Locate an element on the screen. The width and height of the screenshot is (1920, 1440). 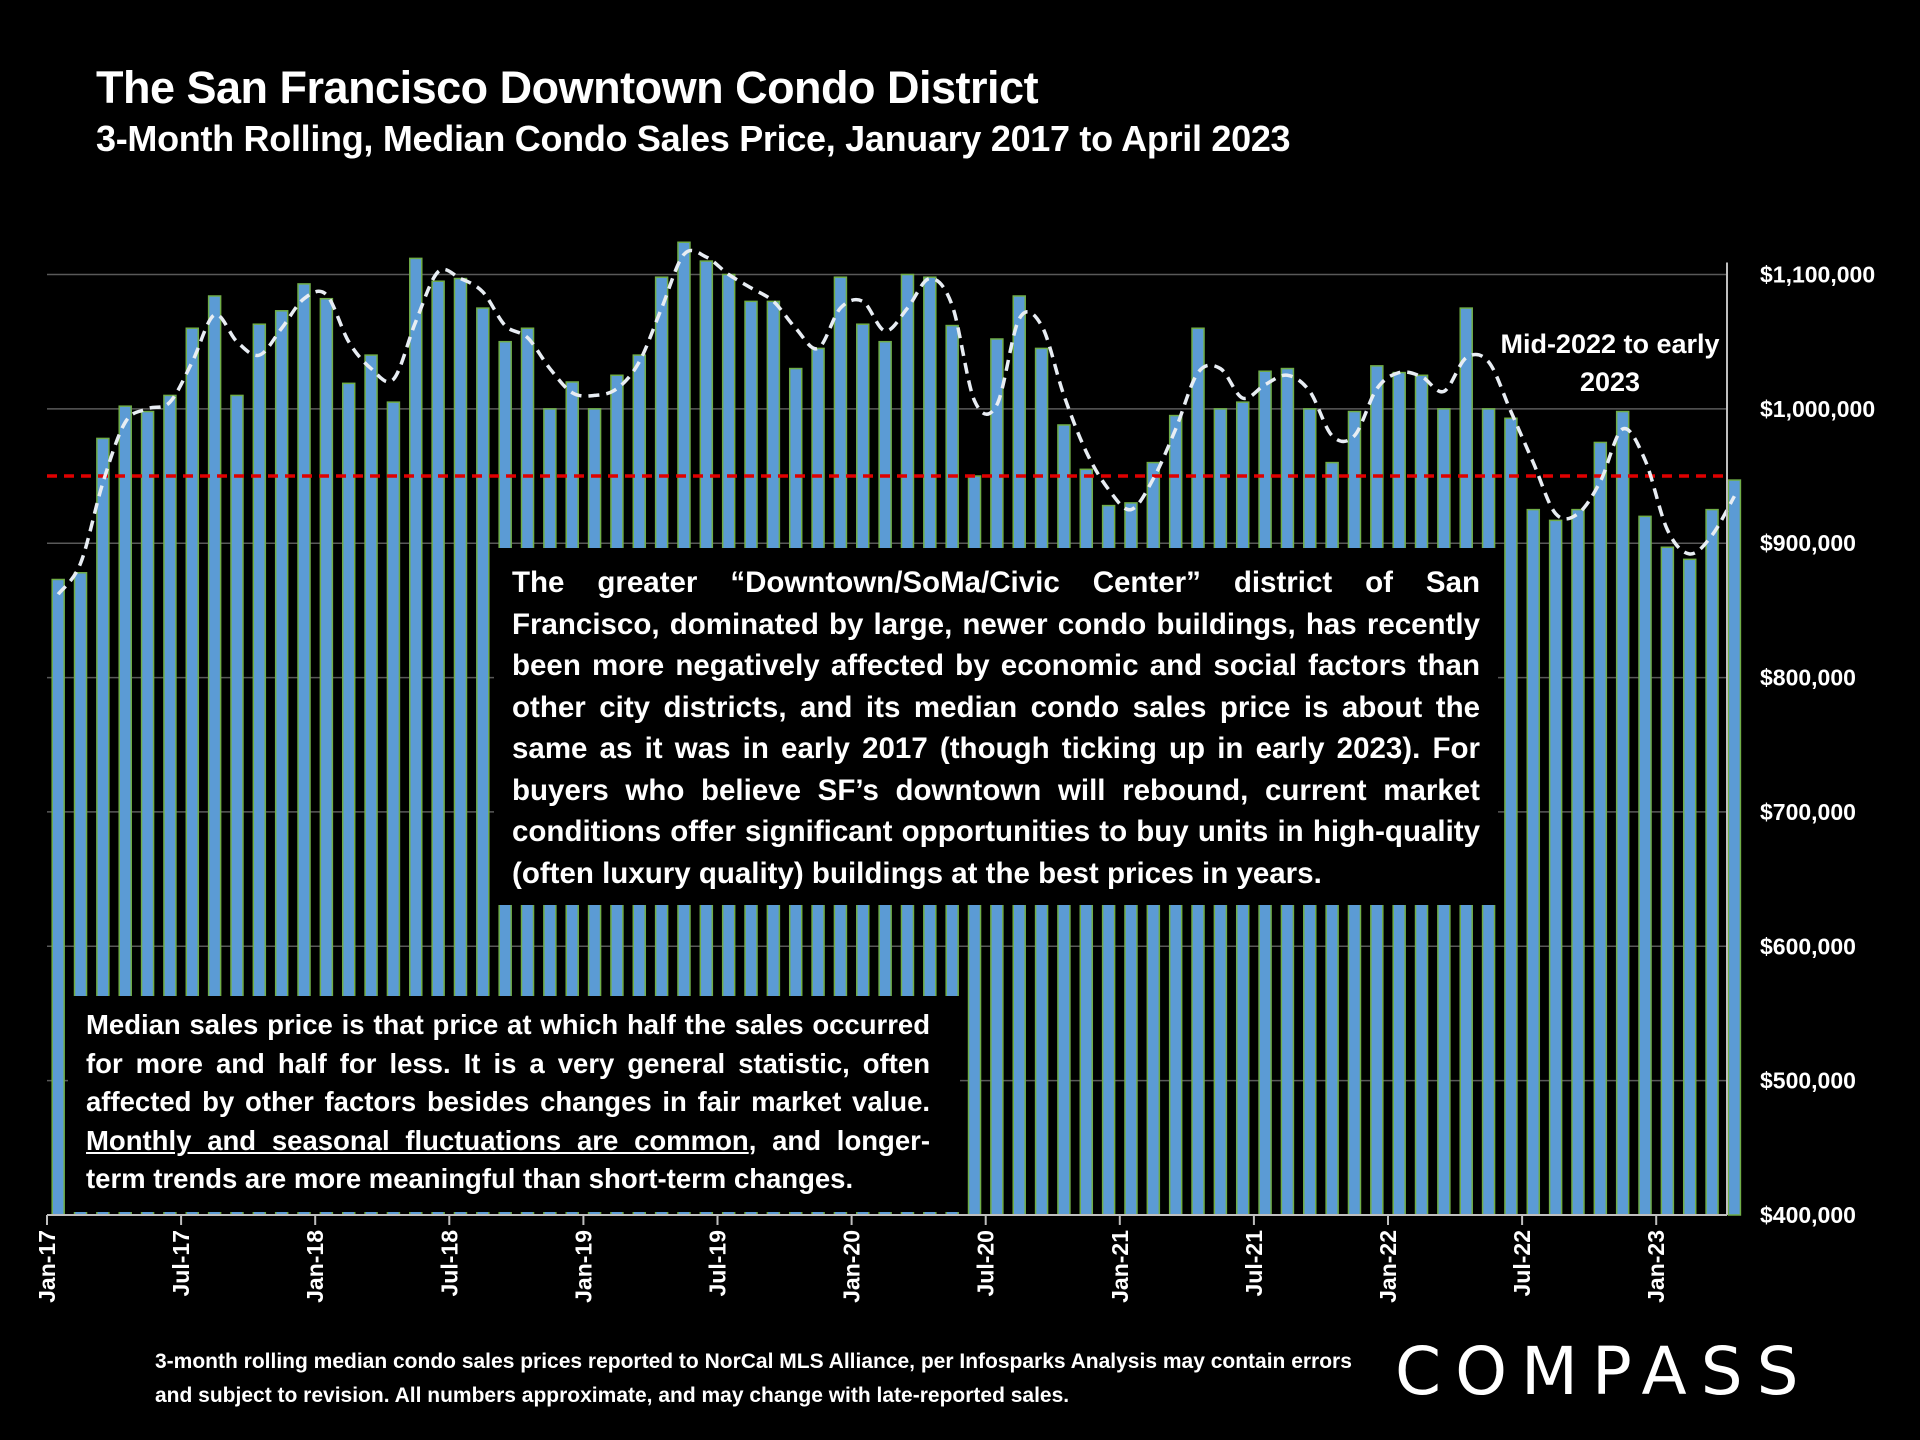
x-tick-label: Jan-18 is located at coordinates (315, 1266).